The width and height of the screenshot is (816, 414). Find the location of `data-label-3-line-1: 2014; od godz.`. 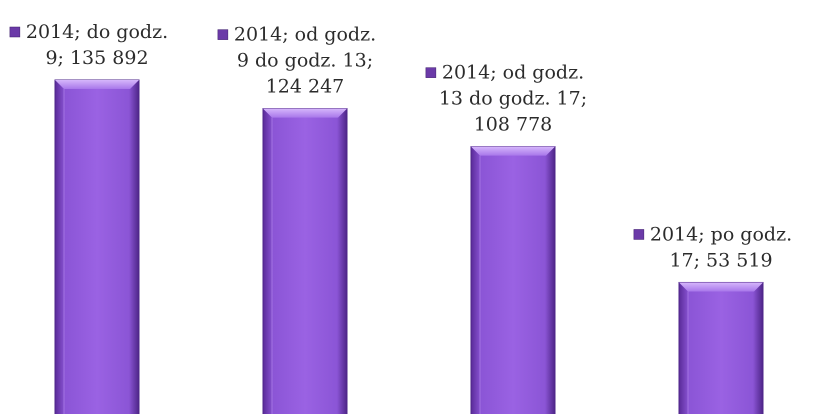

data-label-3-line-1: 2014; od godz. is located at coordinates (513, 73).